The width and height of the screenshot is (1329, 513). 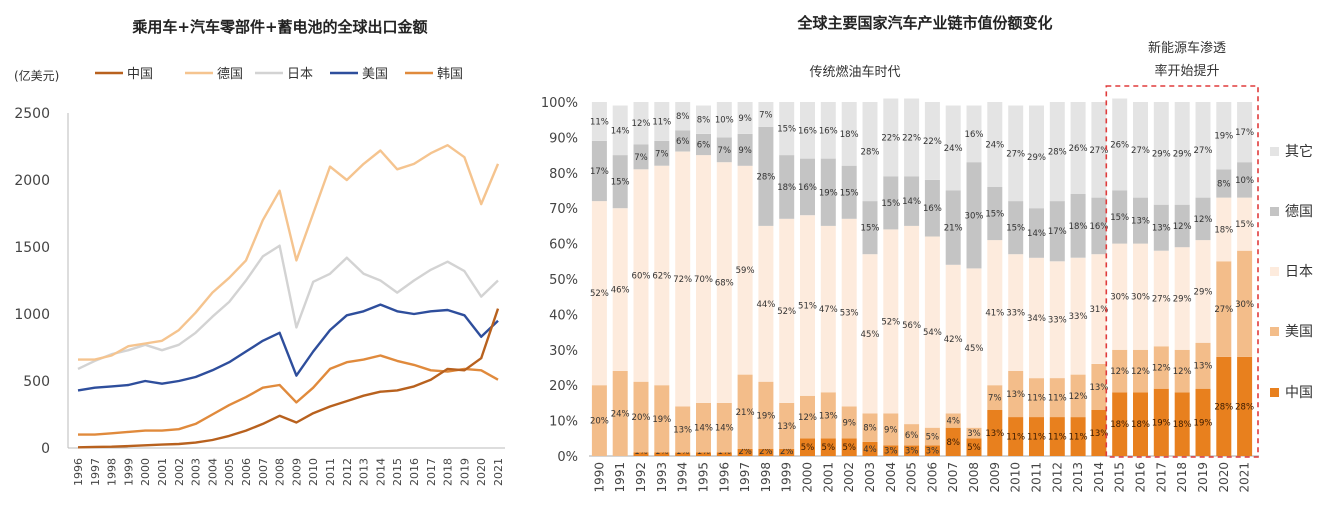 I want to click on bar-legend-swatch-share_japan, so click(x=1274, y=271).